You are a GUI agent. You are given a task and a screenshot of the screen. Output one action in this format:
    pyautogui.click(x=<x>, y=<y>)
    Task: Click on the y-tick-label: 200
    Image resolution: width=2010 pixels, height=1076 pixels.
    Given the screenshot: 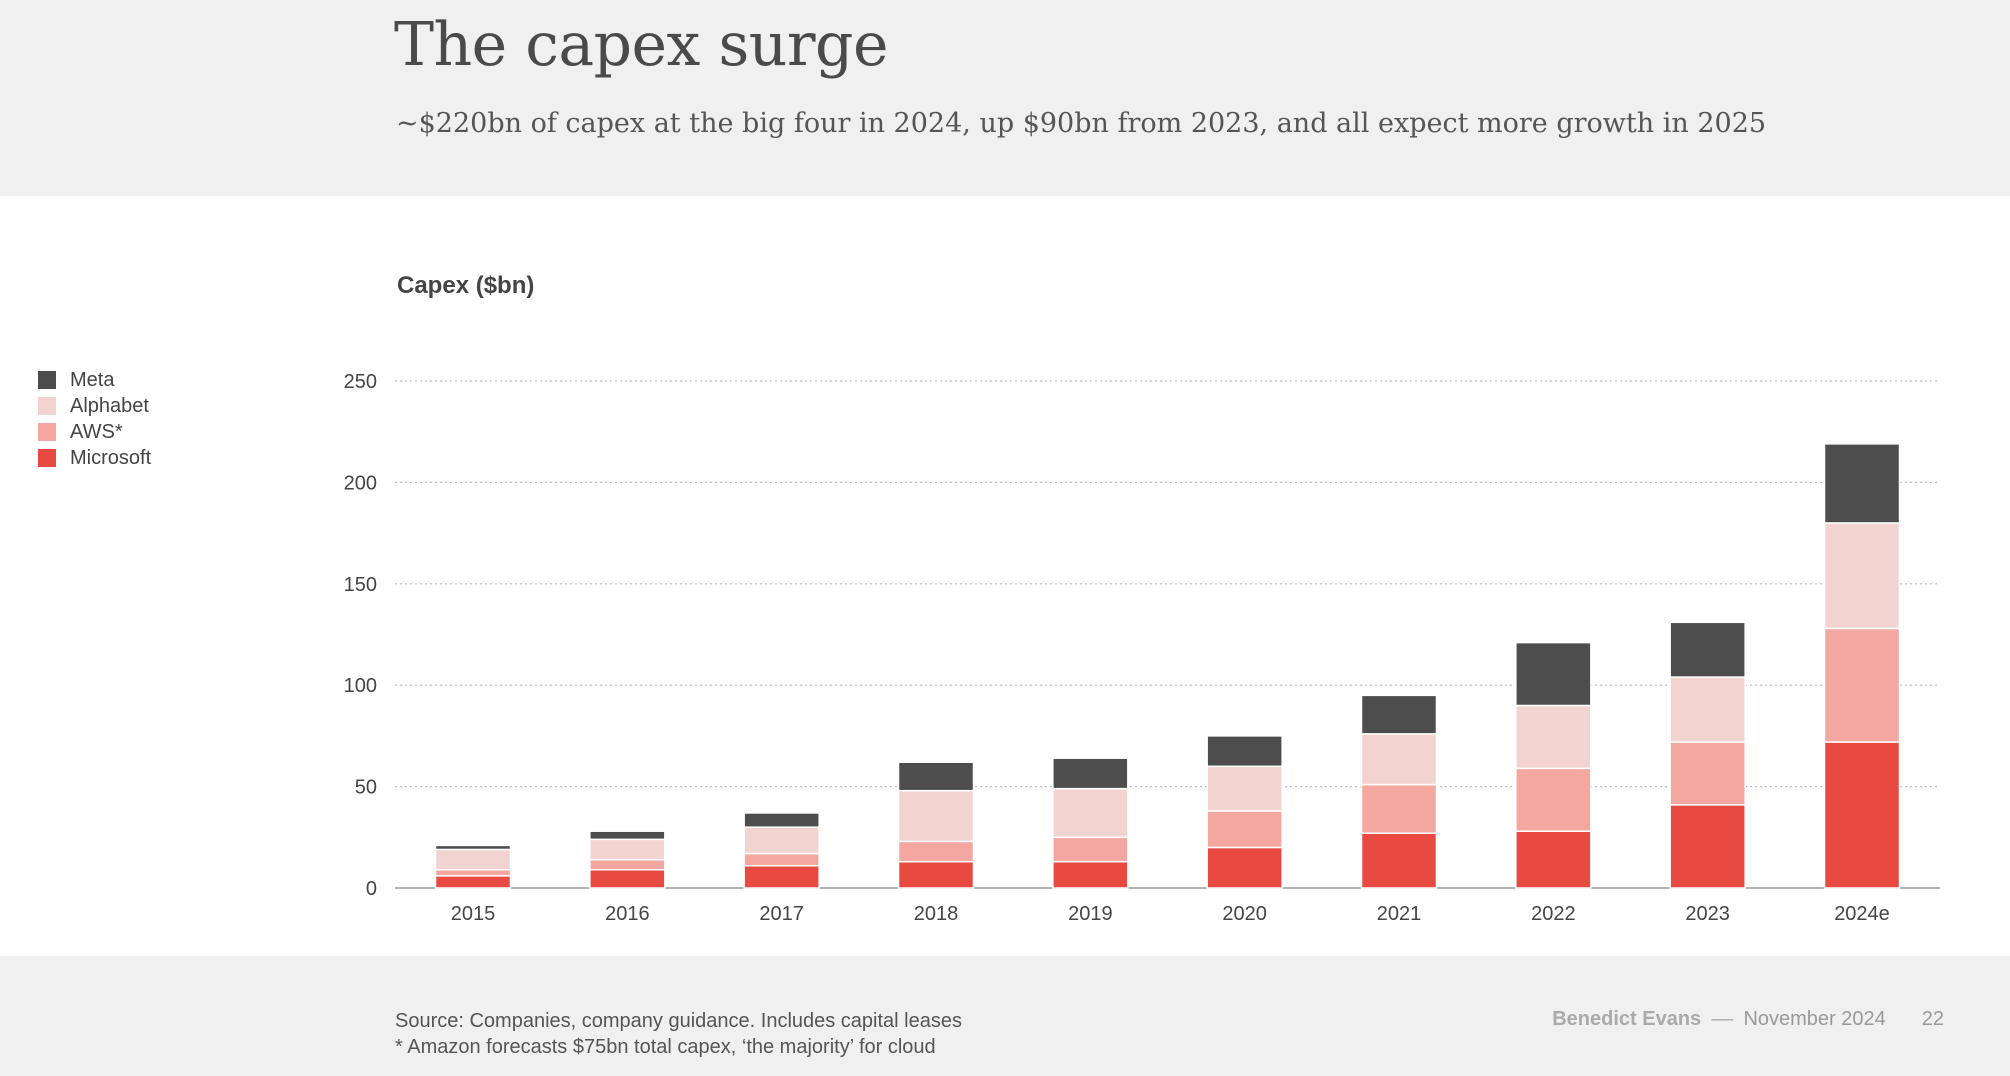 What is the action you would take?
    pyautogui.click(x=360, y=483)
    